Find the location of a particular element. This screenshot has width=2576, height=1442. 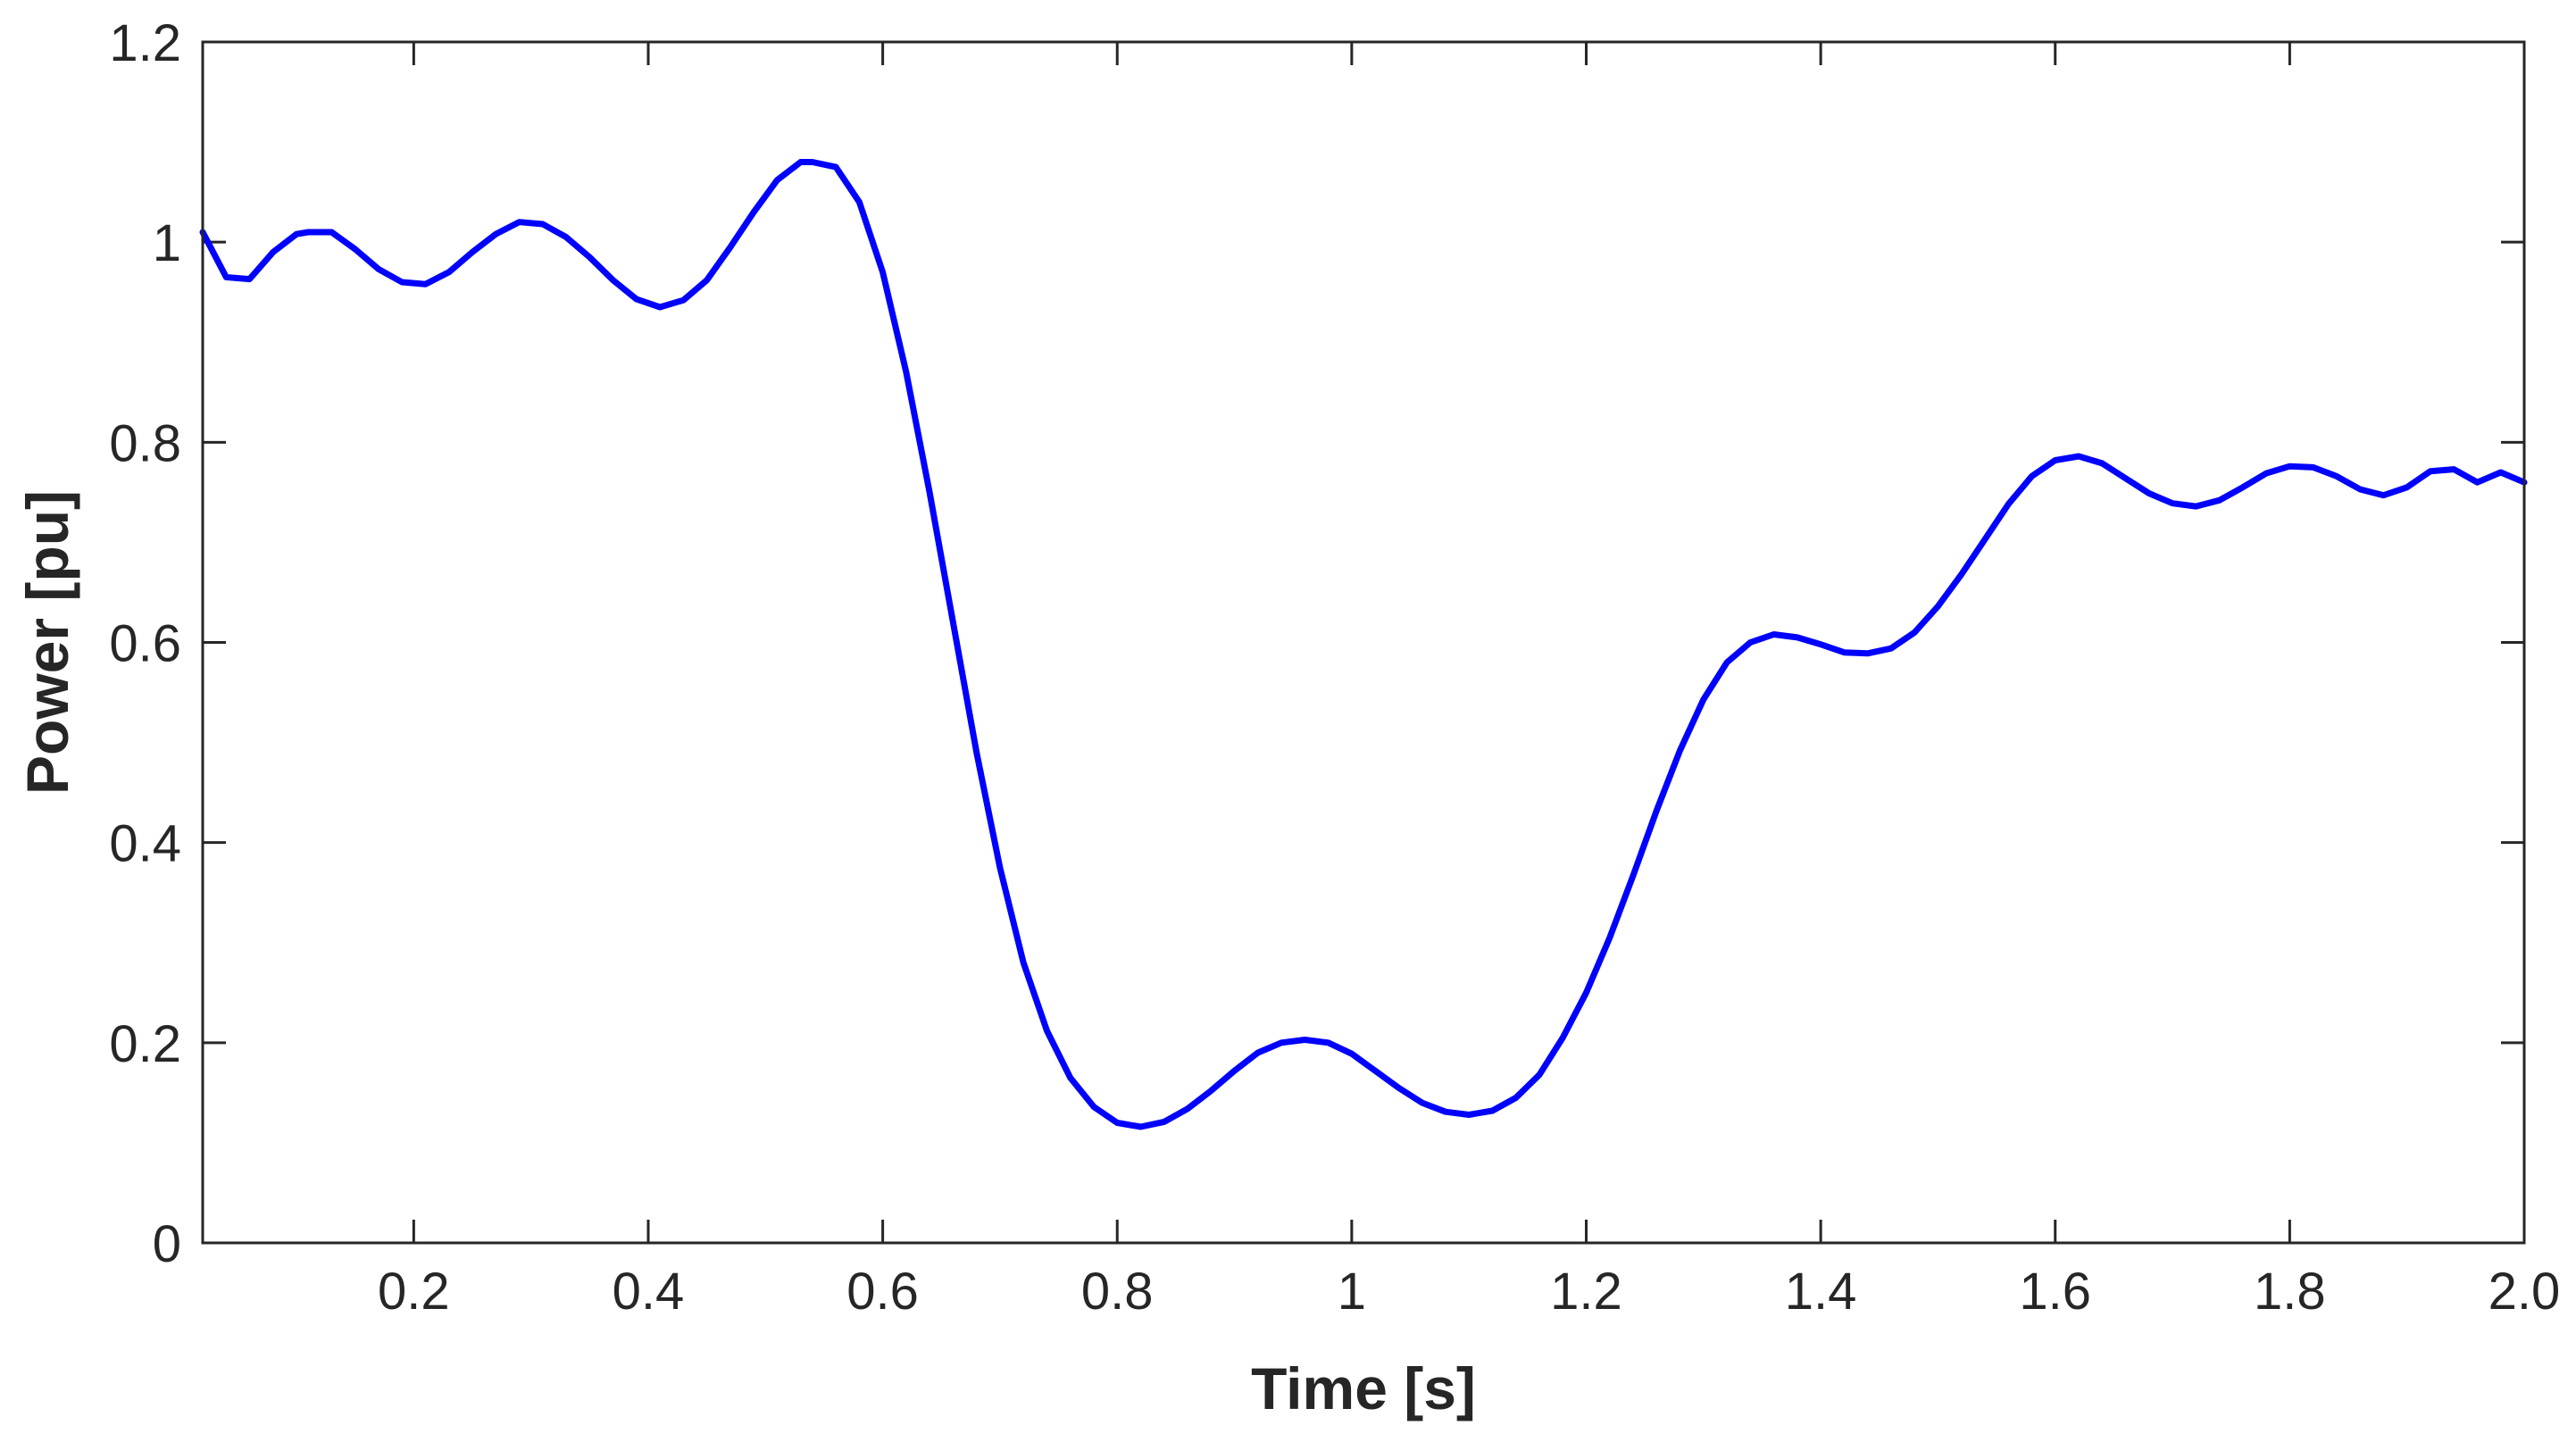

y-tick-label: 1.2 is located at coordinates (145, 43).